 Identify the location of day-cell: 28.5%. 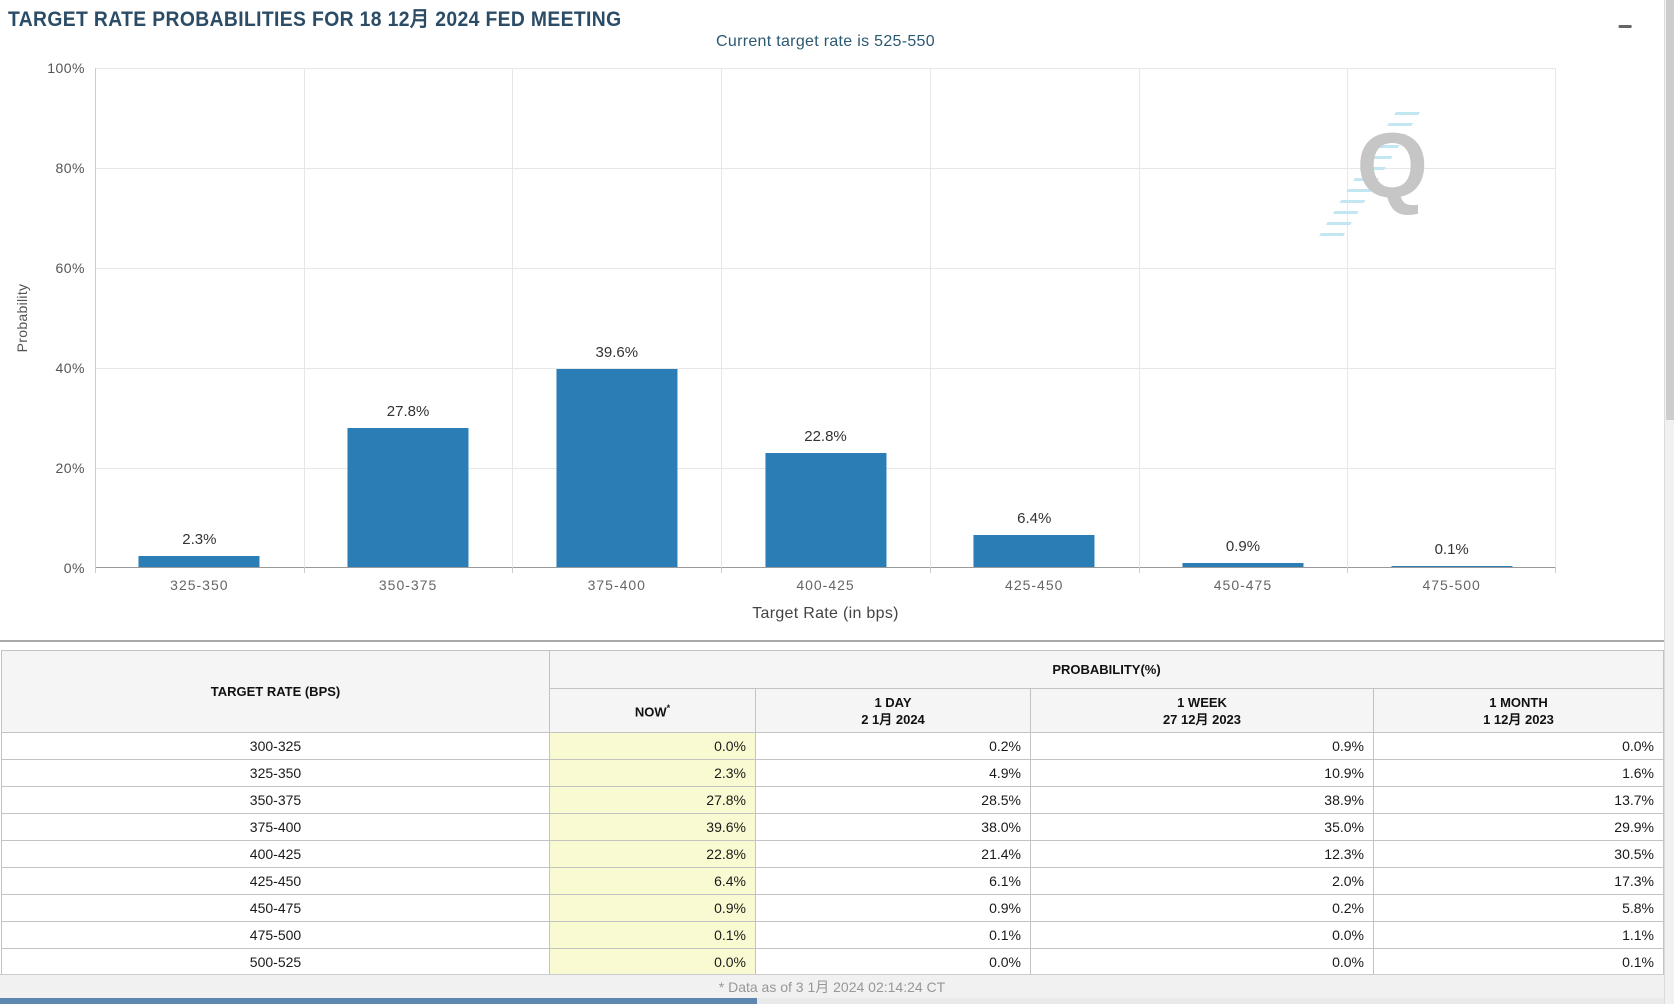
(893, 800).